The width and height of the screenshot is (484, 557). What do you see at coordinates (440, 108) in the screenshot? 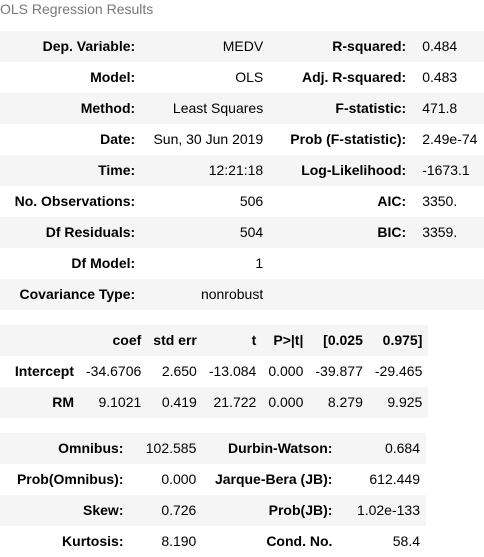
I see `row-value: 471.8` at bounding box center [440, 108].